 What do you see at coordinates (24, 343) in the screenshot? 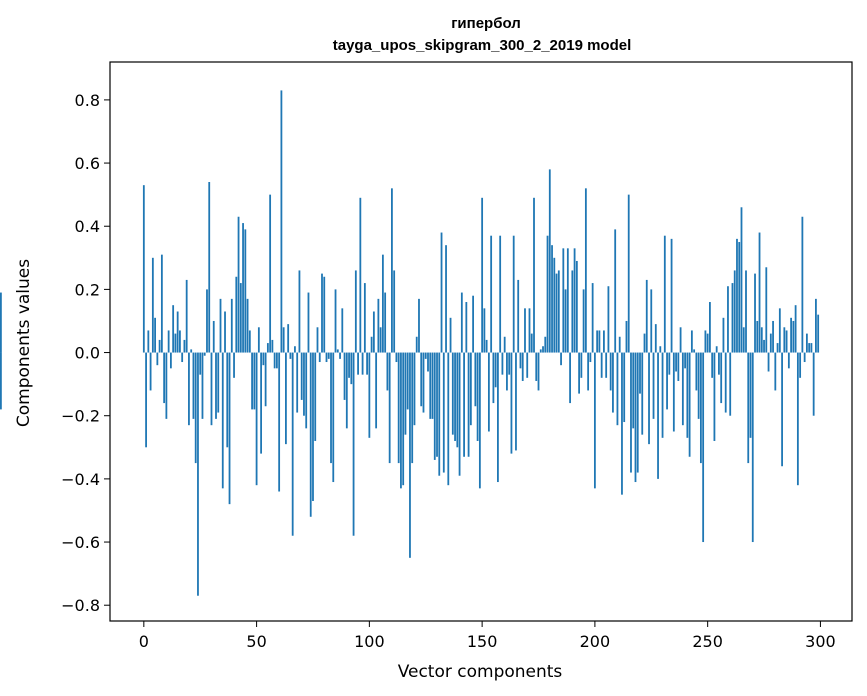
I see `y-axis-label: Components values` at bounding box center [24, 343].